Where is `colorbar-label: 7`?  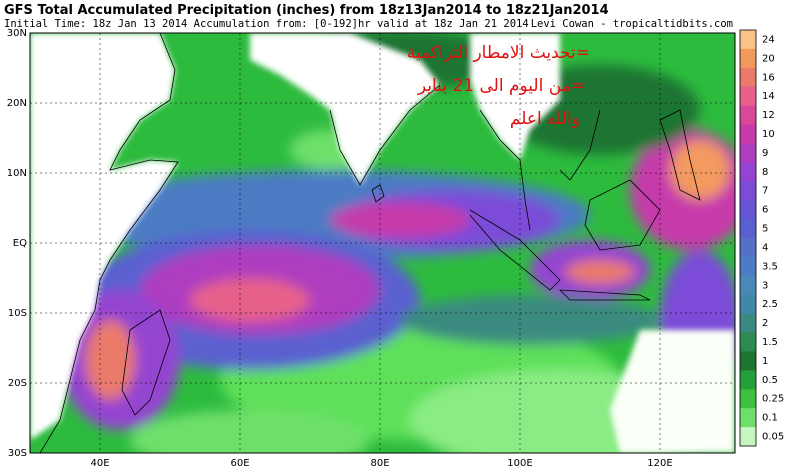
colorbar-label: 7 is located at coordinates (765, 191).